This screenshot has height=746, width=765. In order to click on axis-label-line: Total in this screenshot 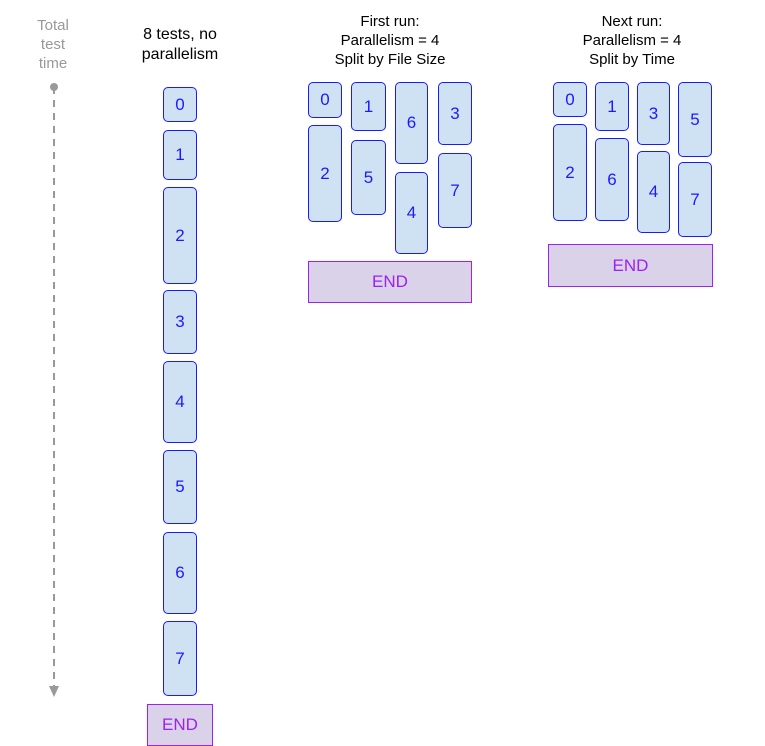, I will do `click(53, 25)`.